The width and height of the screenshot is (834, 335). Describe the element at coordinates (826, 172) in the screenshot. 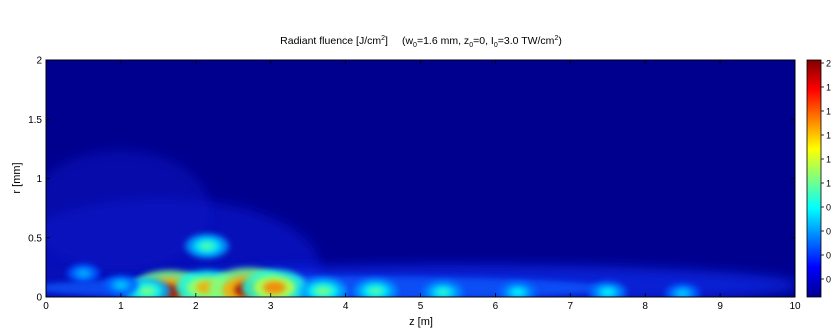

I see `colorbar-ticks: 2 1 1 1 1 1 0 0 0 0` at that location.